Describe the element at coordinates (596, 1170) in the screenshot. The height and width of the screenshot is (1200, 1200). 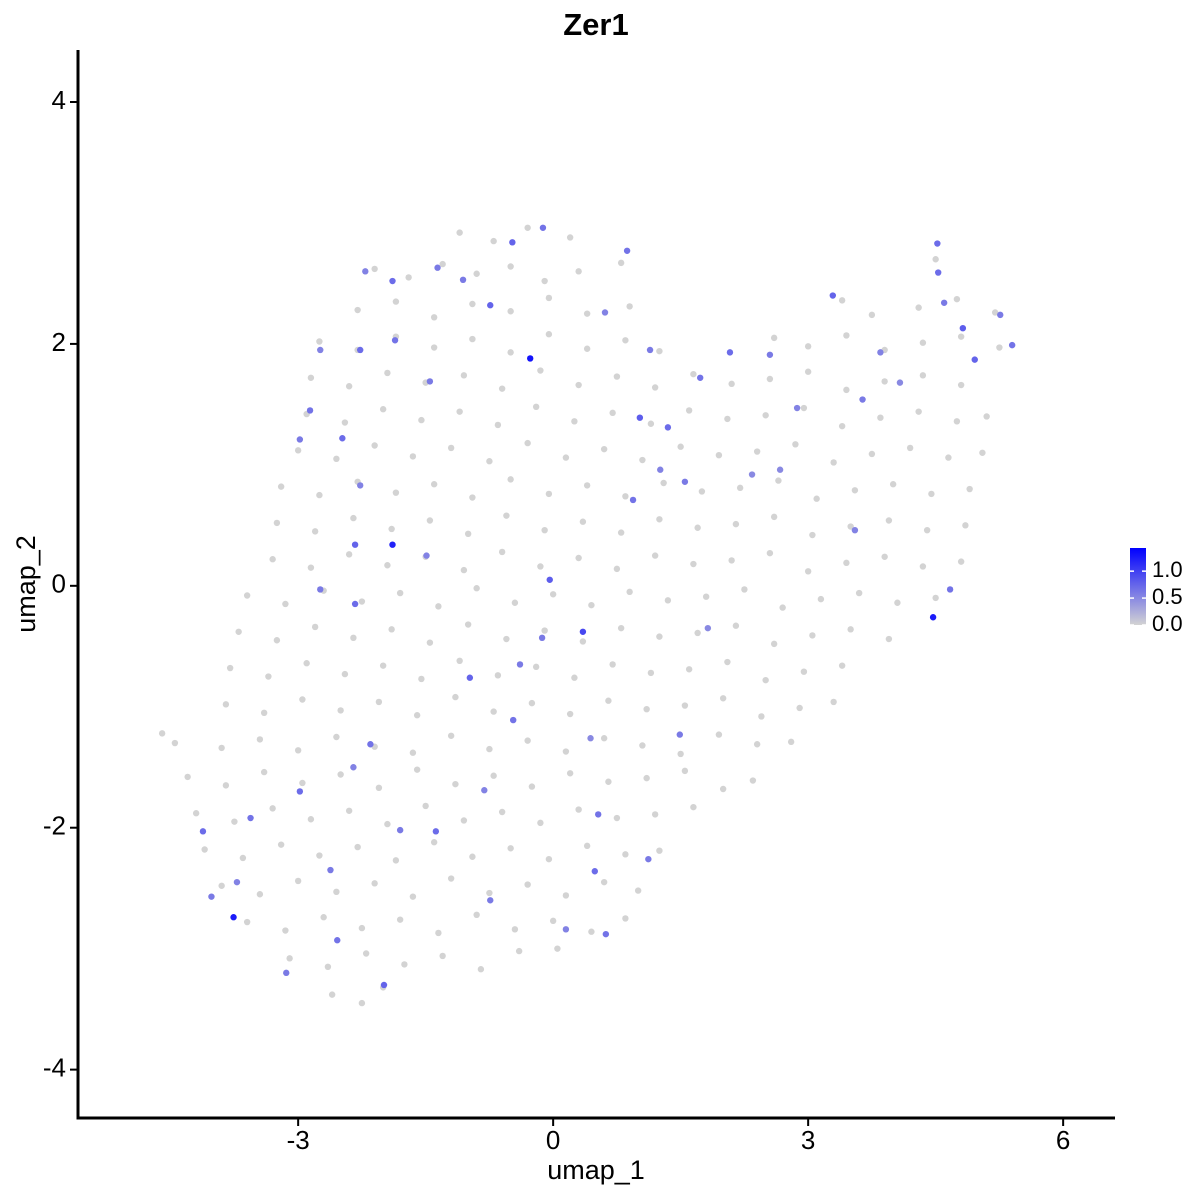
I see `x-axis-title: umap_1` at that location.